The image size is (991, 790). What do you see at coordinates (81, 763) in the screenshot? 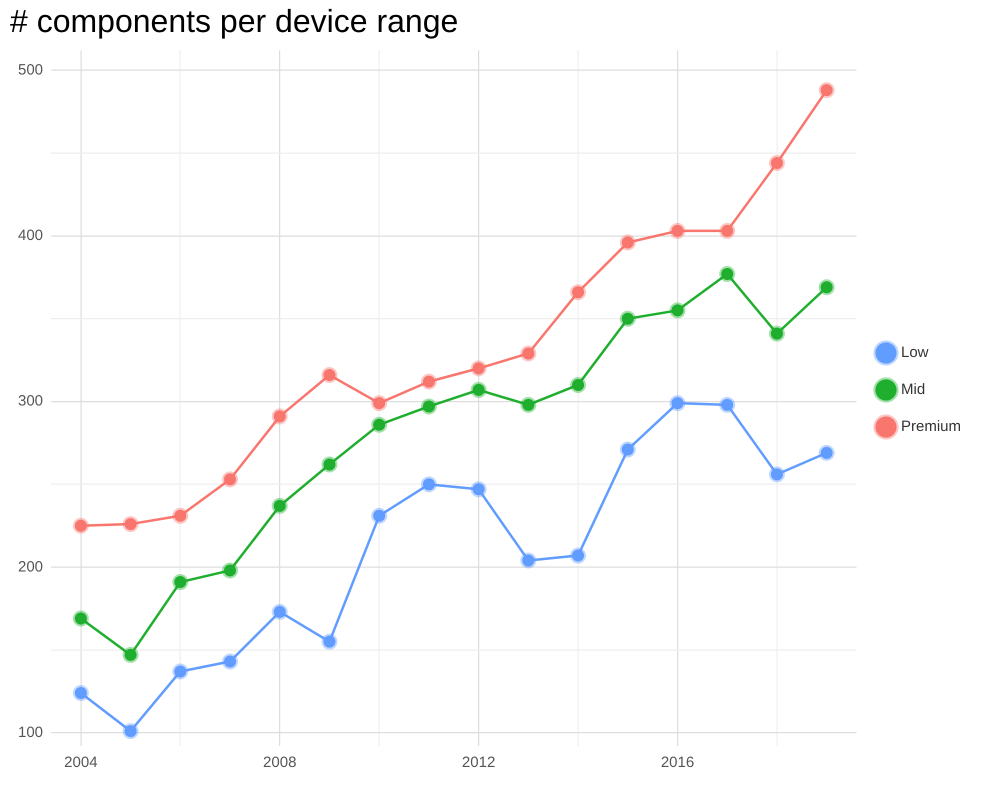
I see `x-tick-label: 2004` at bounding box center [81, 763].